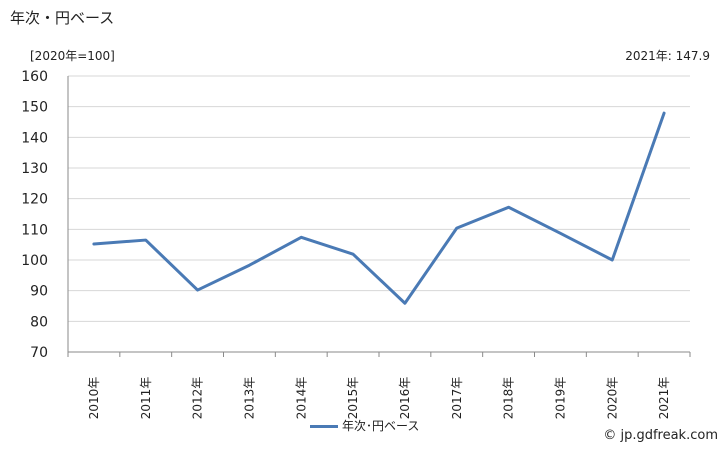  What do you see at coordinates (324, 426) in the screenshot?
I see `legend-swatch` at bounding box center [324, 426].